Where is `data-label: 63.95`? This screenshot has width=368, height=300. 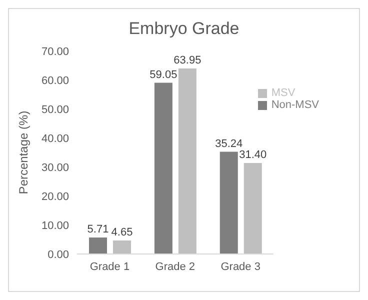 data-label: 63.95 is located at coordinates (188, 60).